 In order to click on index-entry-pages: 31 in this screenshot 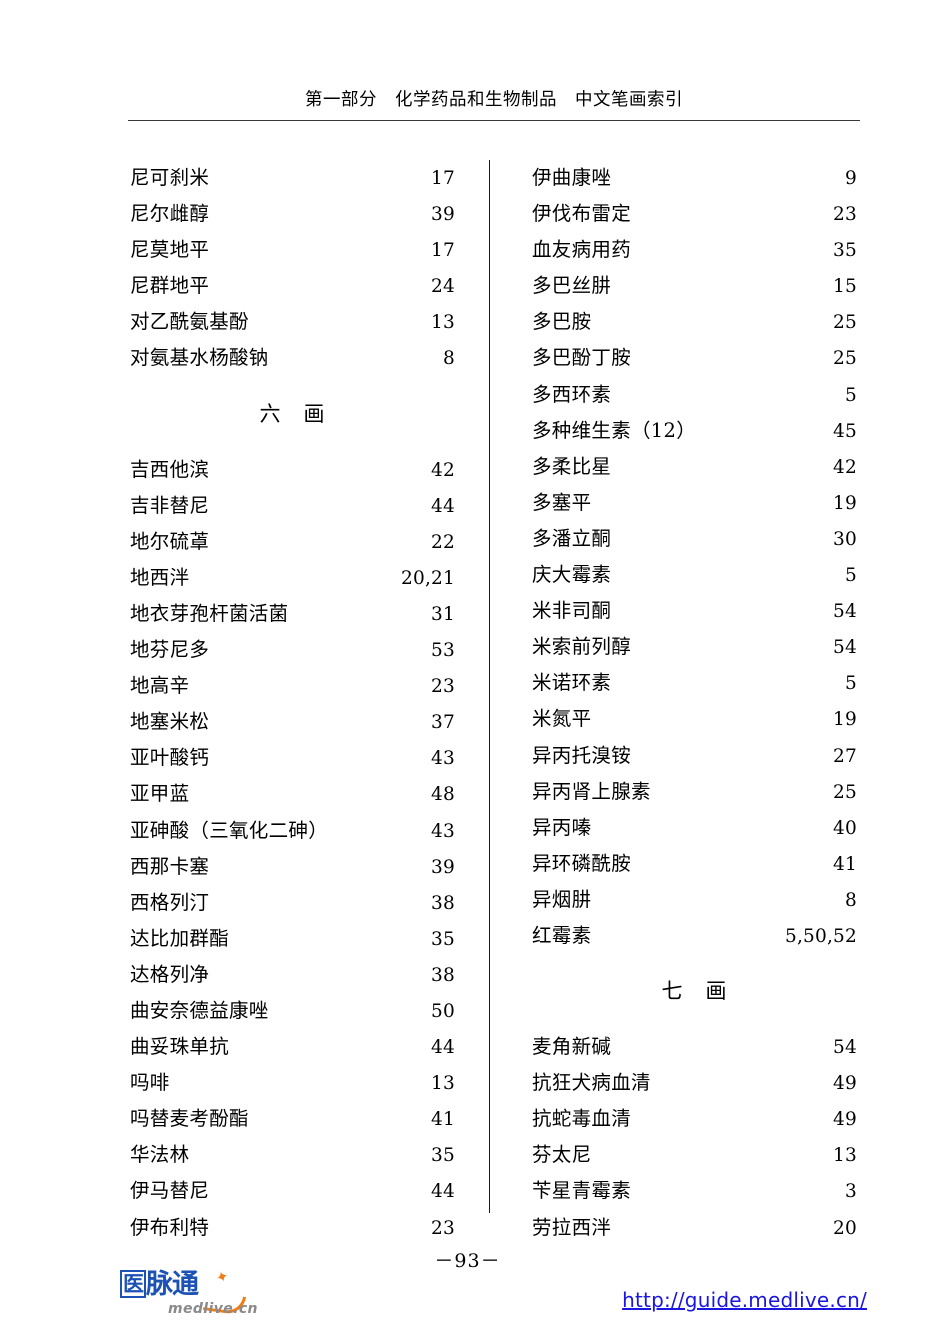, I will do `click(443, 614)`.